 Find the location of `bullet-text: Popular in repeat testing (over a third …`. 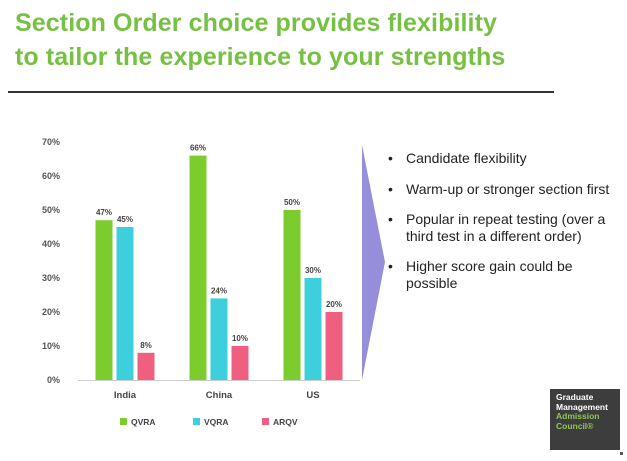

bullet-text: Popular in repeat testing (over a third … is located at coordinates (506, 227).